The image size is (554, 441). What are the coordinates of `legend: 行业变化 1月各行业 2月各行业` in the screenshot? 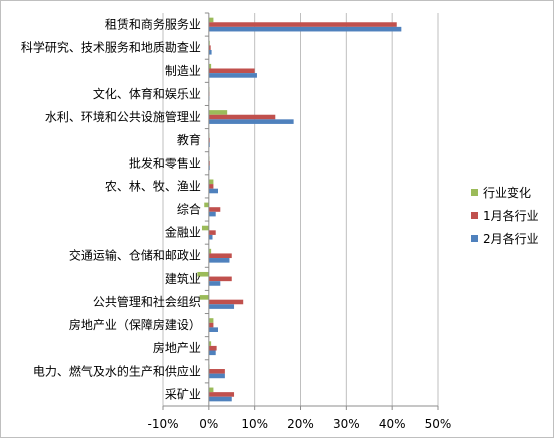 It's located at (505, 215).